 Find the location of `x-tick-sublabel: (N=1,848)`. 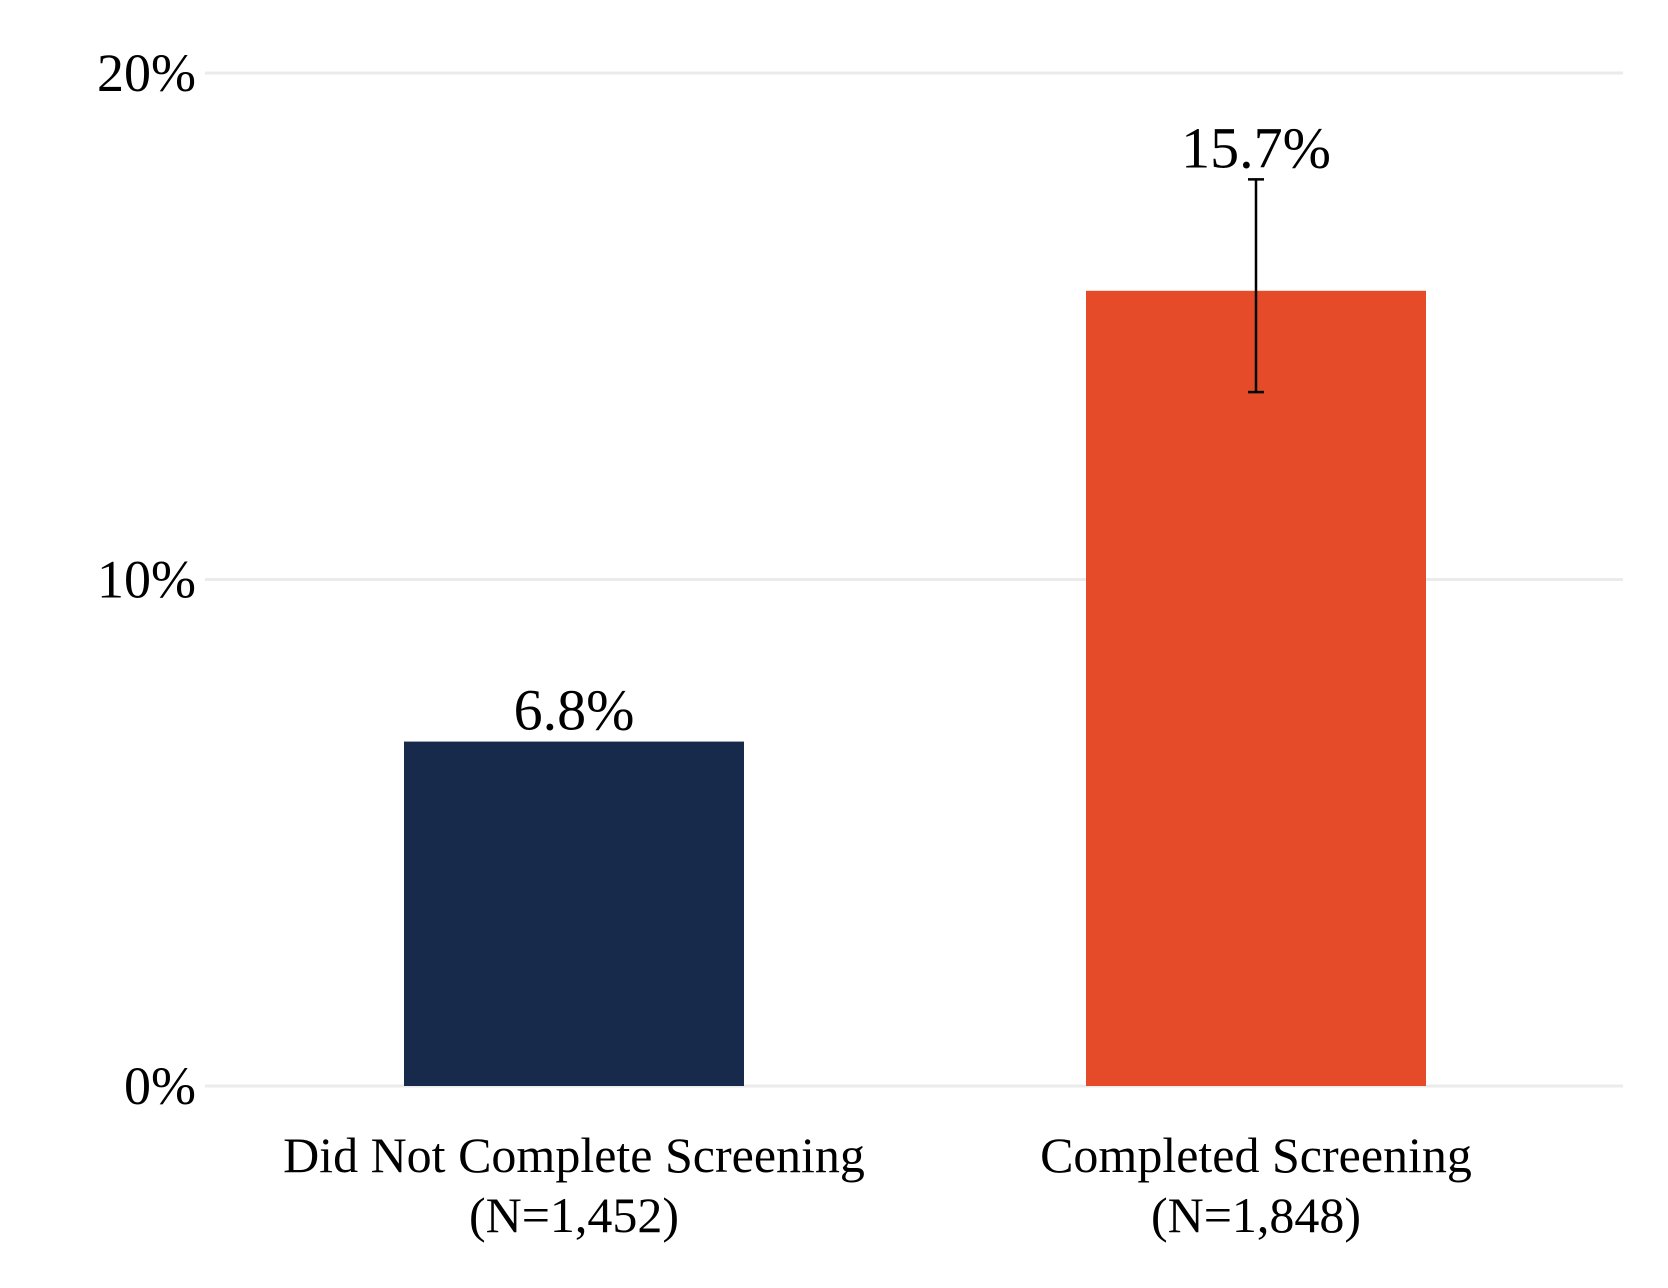

x-tick-sublabel: (N=1,848) is located at coordinates (1256, 1215).